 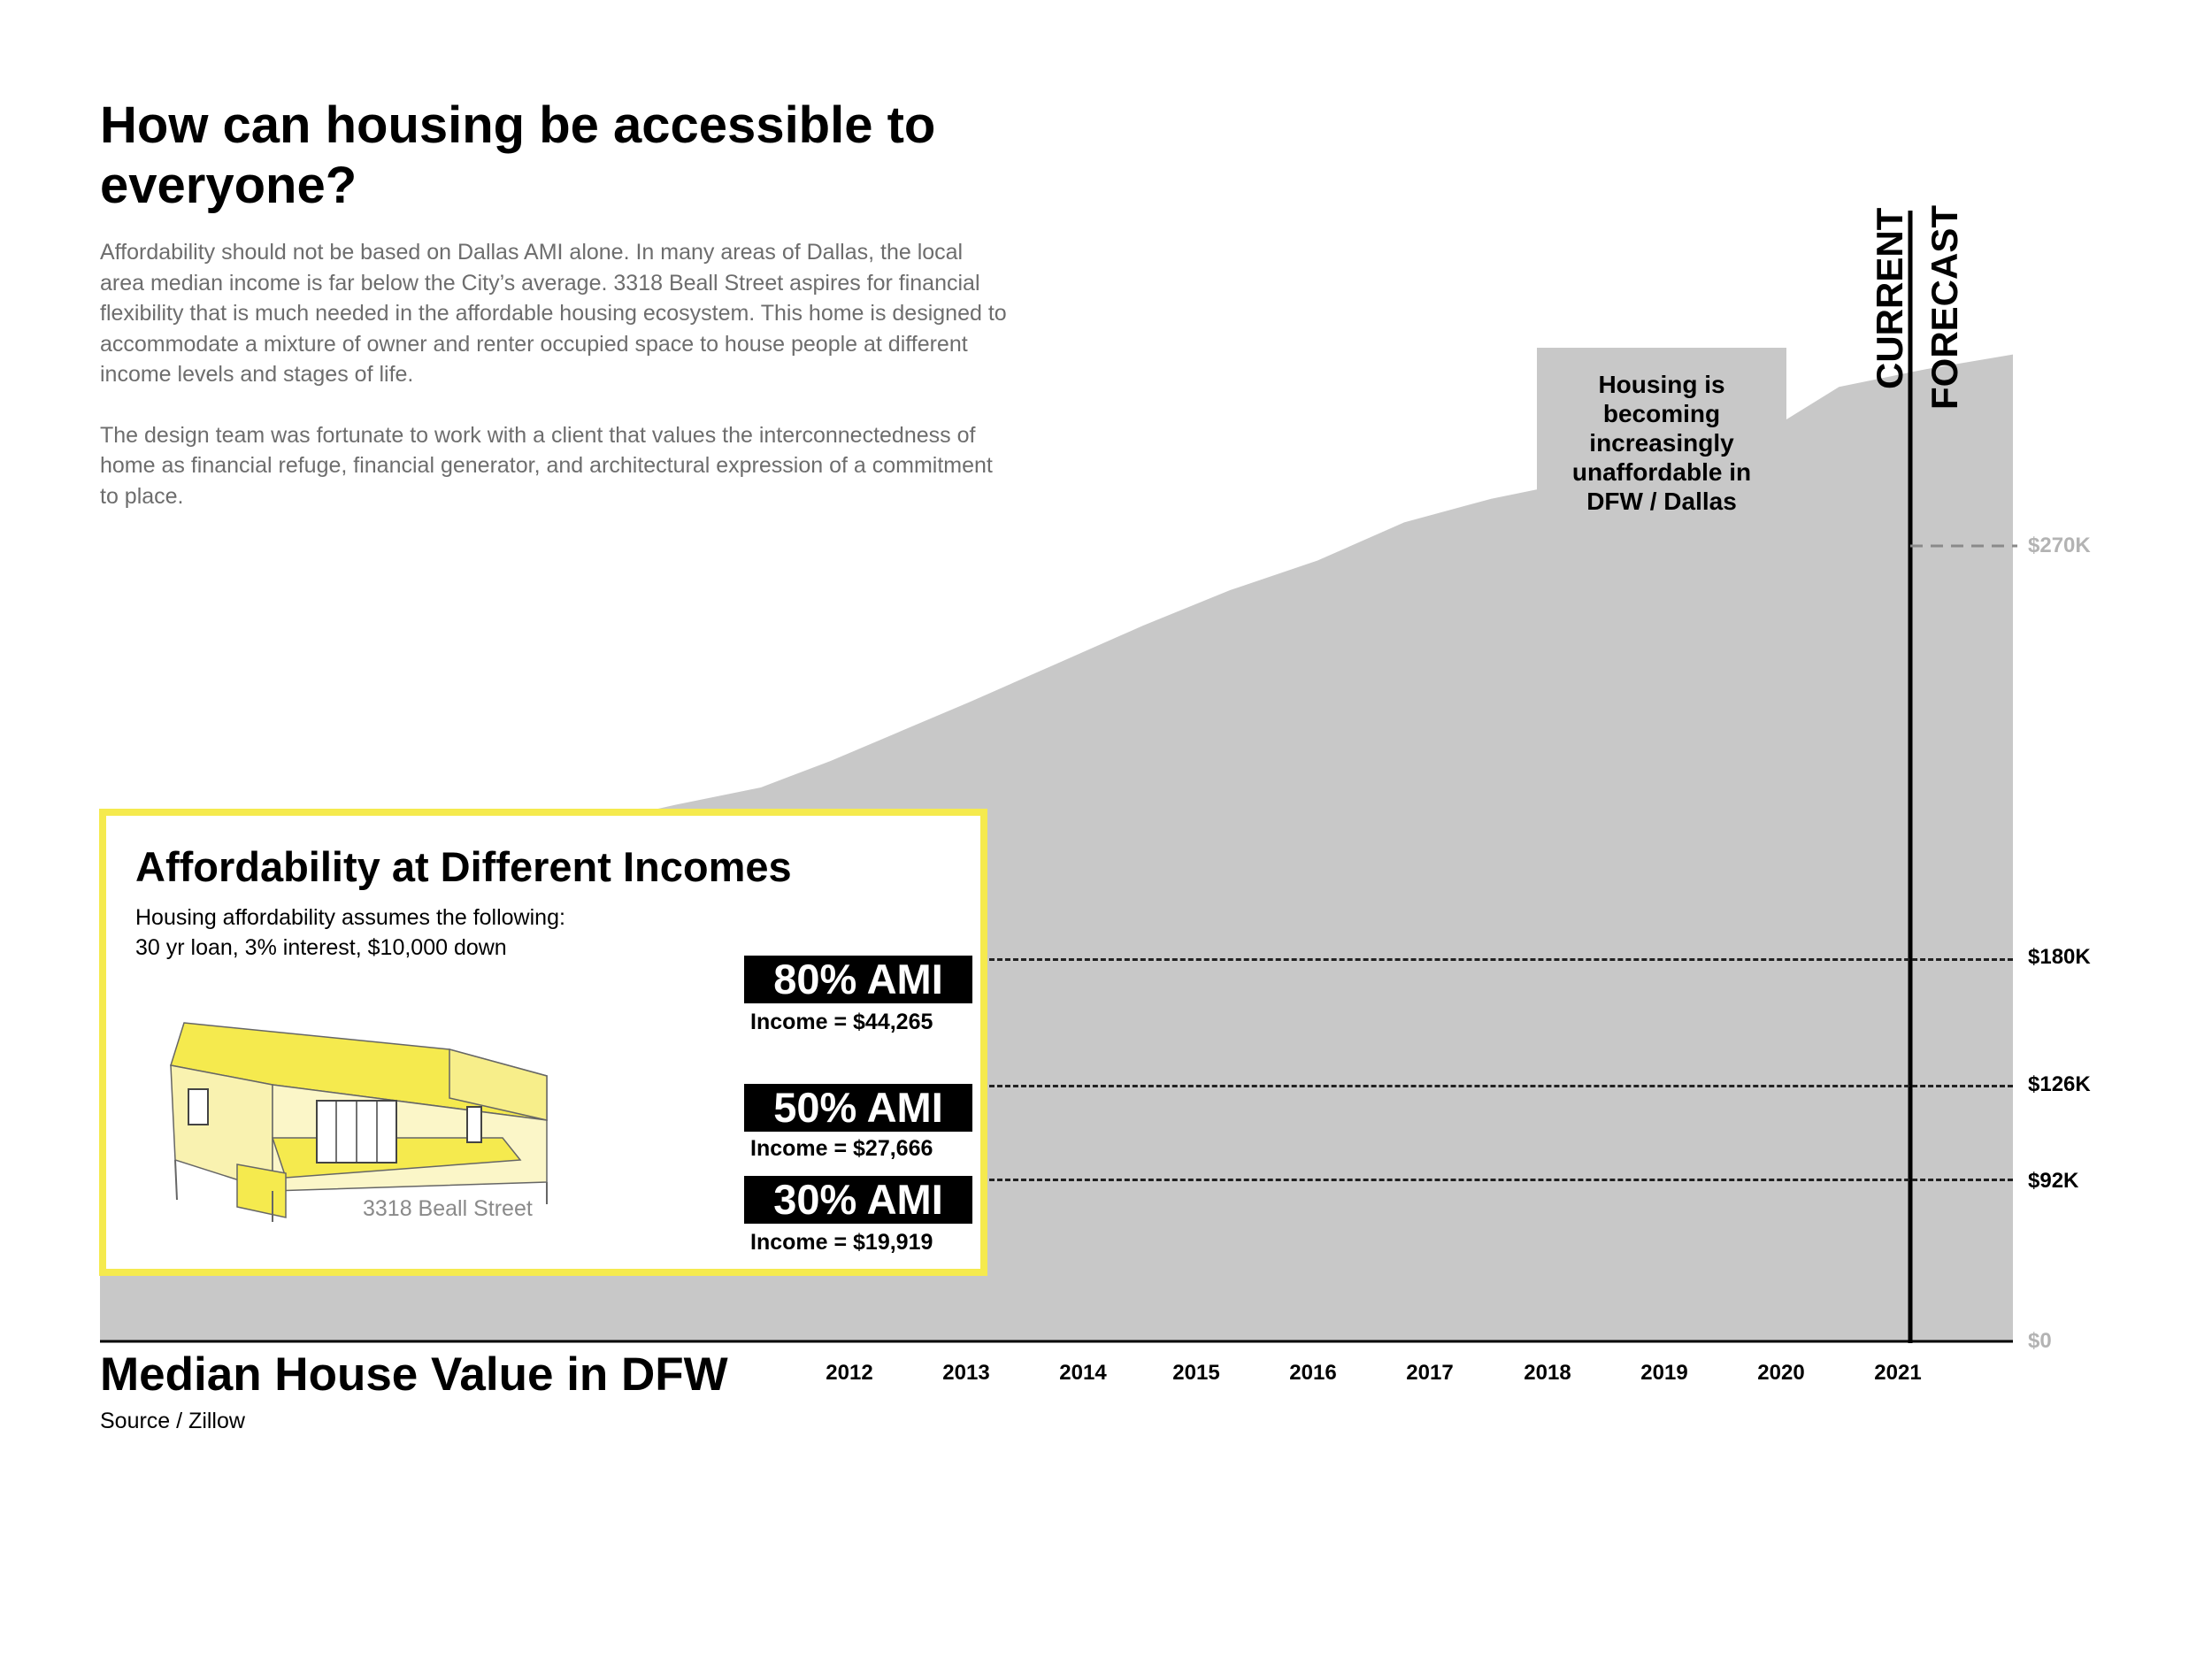 I want to click on x-tick-2019: 2019, so click(x=1664, y=1373).